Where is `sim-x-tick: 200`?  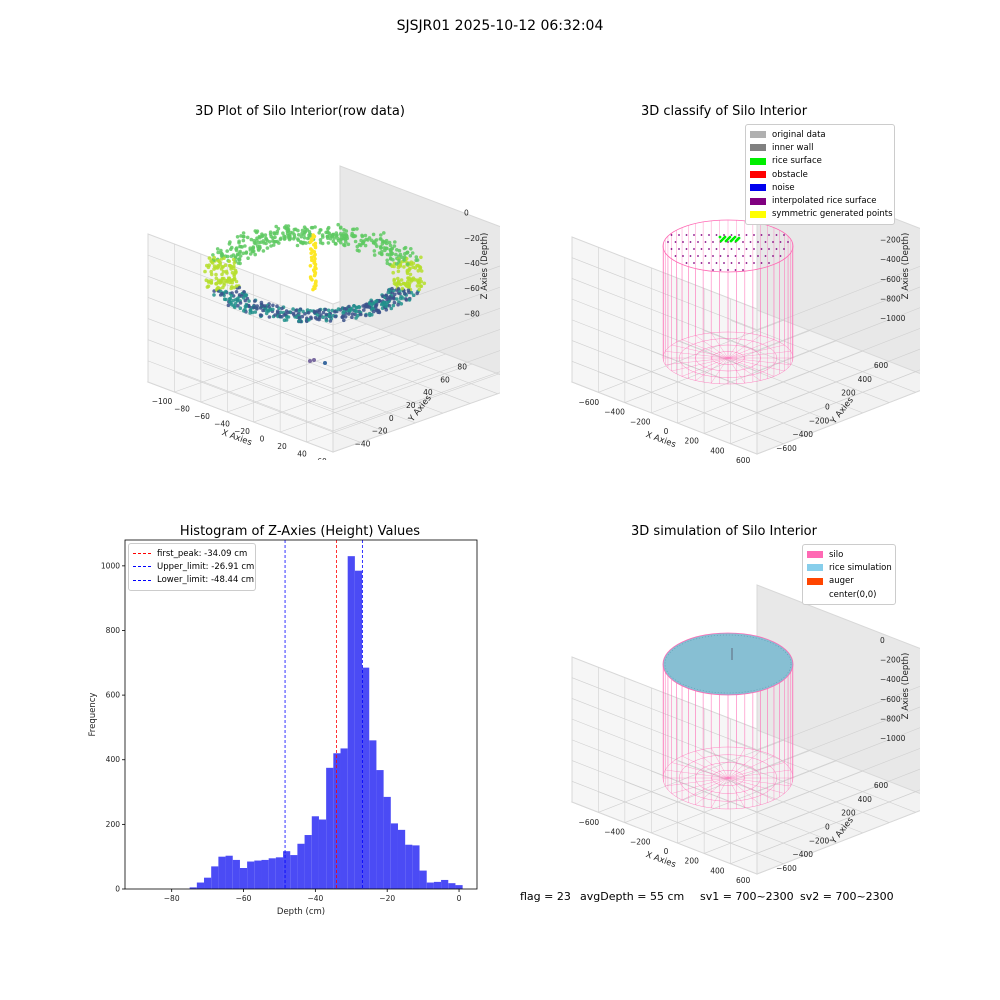 sim-x-tick: 200 is located at coordinates (692, 861).